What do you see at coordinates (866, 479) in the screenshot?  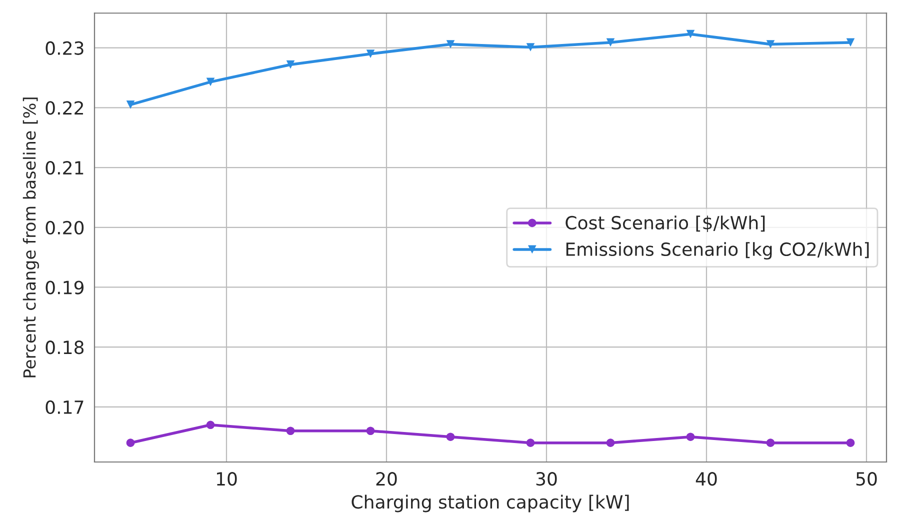 I see `x-tick-label: 50` at bounding box center [866, 479].